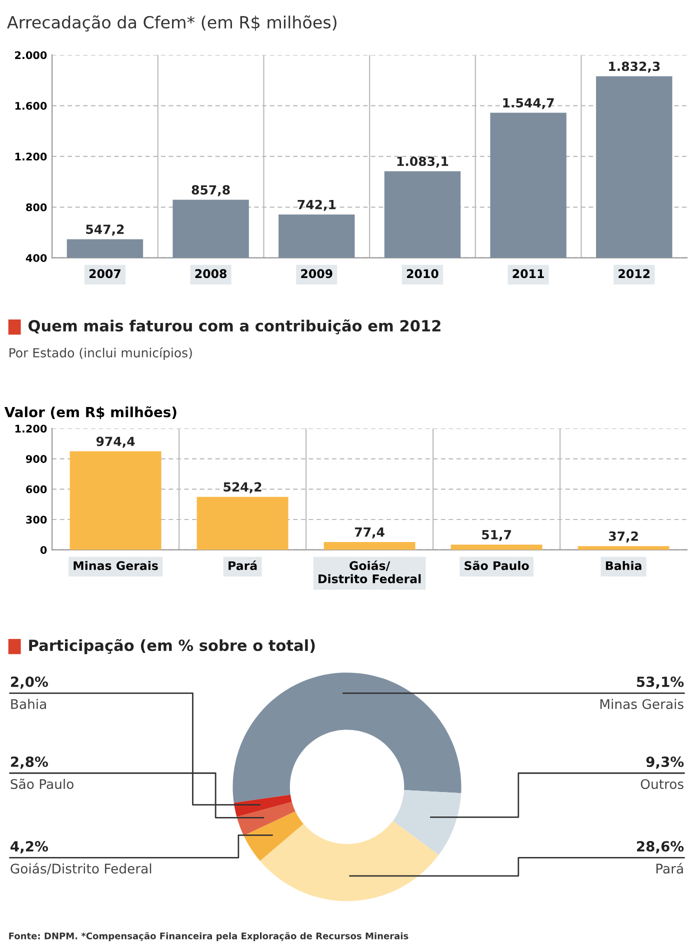 Image resolution: width=694 pixels, height=948 pixels. Describe the element at coordinates (528, 104) in the screenshot. I see `data-label: 1.544,7` at that location.